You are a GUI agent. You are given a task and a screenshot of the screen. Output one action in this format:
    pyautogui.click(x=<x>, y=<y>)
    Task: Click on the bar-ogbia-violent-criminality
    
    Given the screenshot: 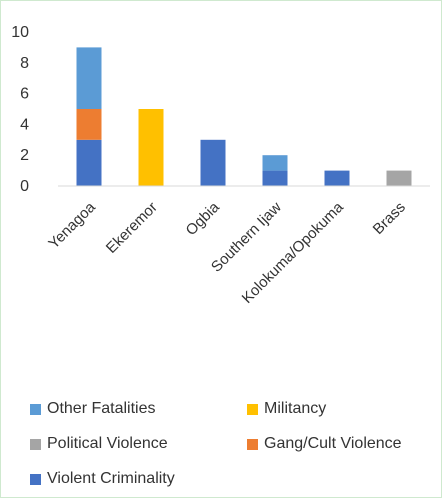 What is the action you would take?
    pyautogui.click(x=213, y=162)
    